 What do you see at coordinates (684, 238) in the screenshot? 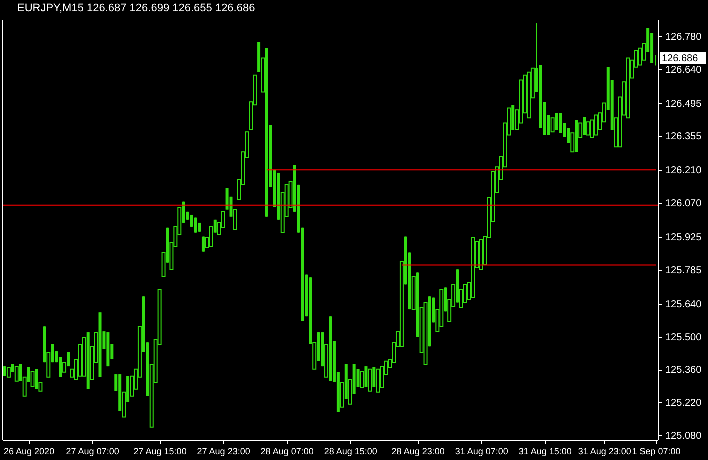
I see `y-tick-label: 125.925` at bounding box center [684, 238].